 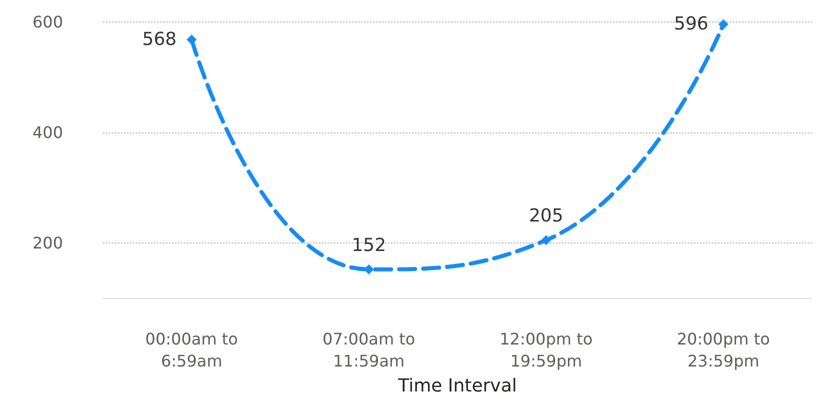 I want to click on data-label: 152, so click(x=369, y=245).